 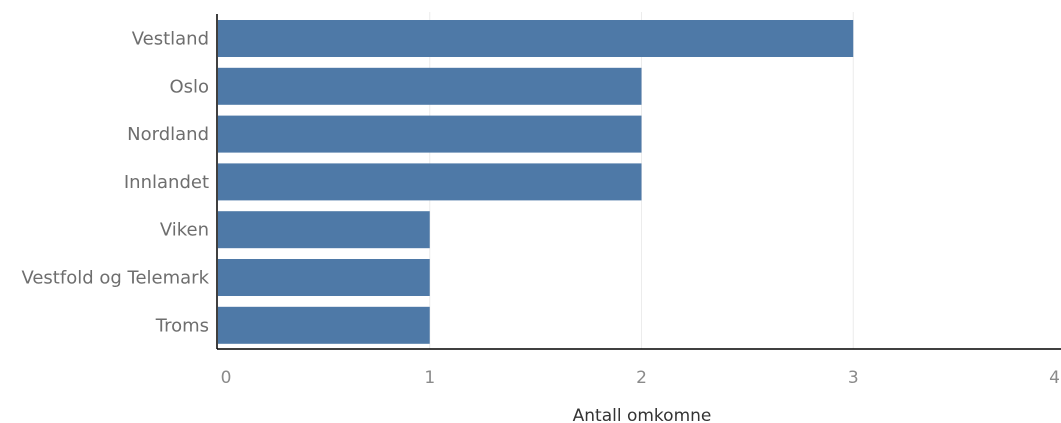 I want to click on bar-vestfold-og-telemark, so click(x=324, y=277).